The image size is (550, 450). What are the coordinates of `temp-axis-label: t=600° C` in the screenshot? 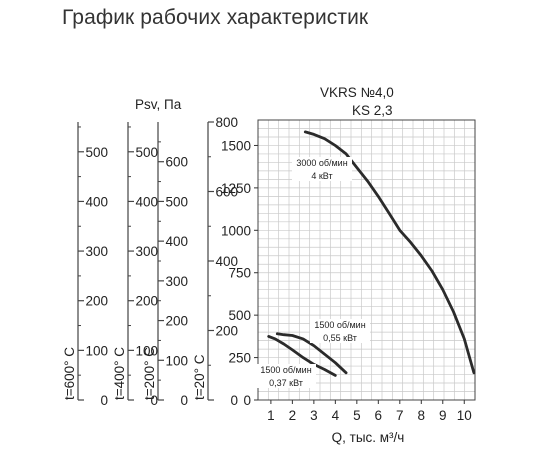 It's located at (69, 373).